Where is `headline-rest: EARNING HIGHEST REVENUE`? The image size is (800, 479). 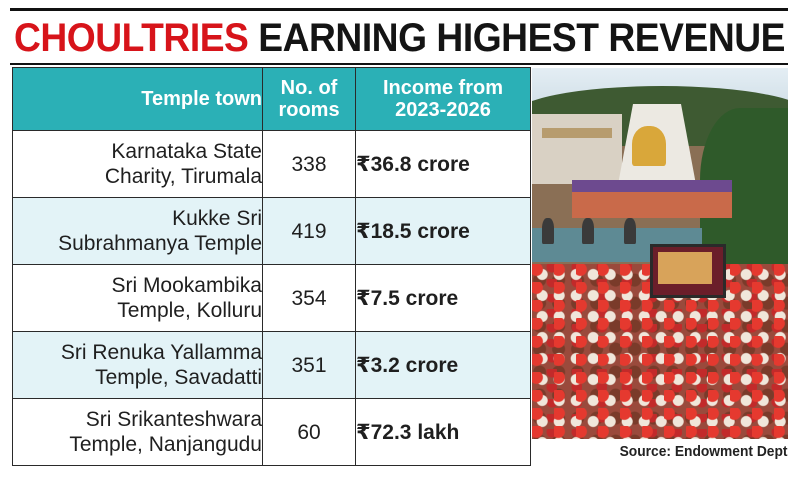 headline-rest: EARNING HIGHEST REVENUE is located at coordinates (521, 38).